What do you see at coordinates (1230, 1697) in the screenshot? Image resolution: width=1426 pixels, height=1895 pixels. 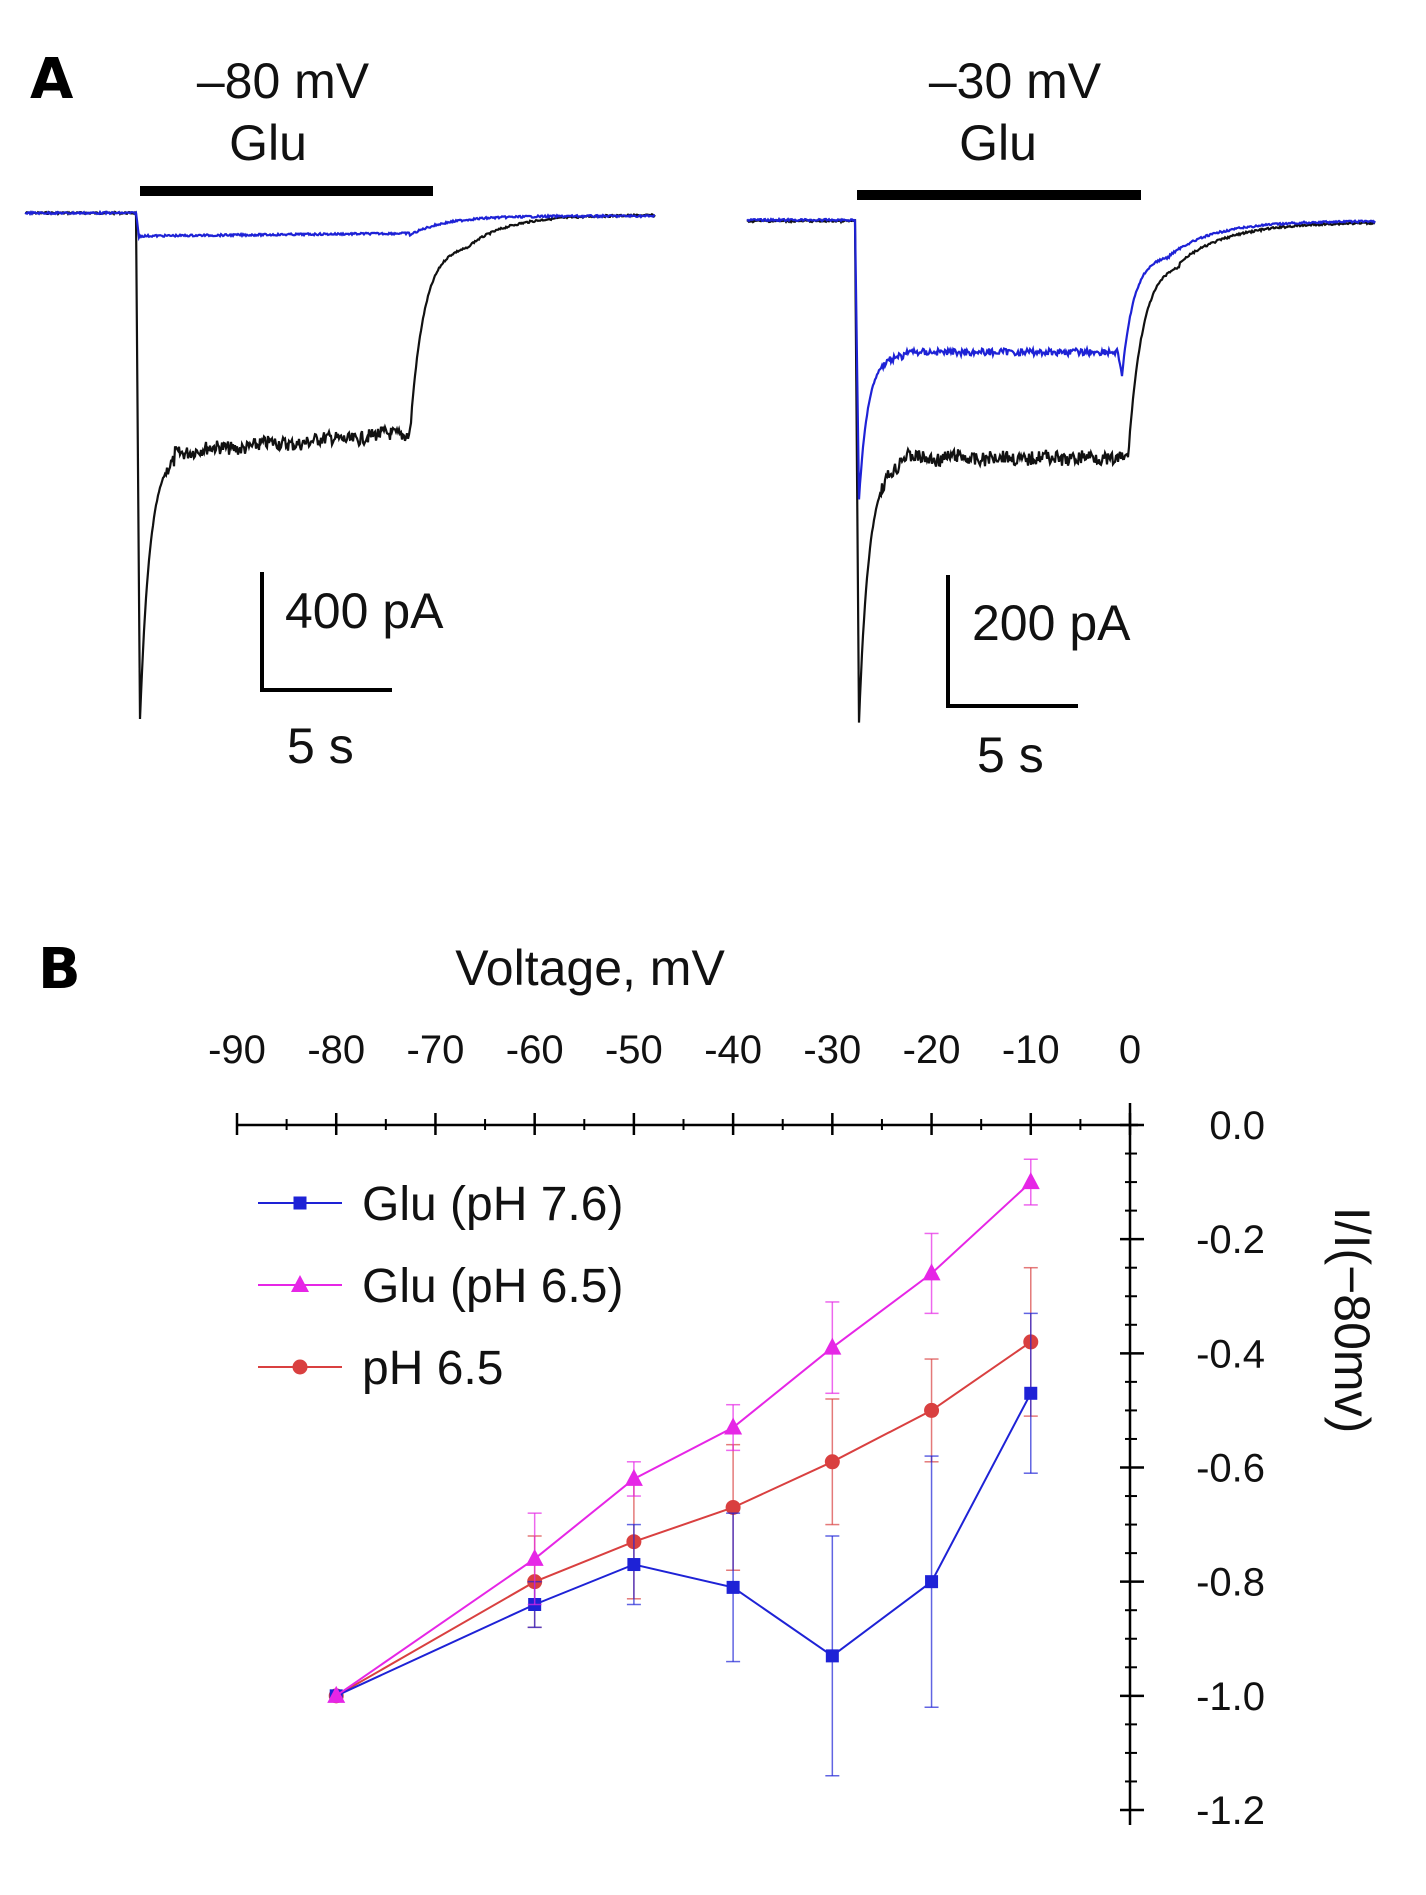 I see `y-tick-label: -1.0` at bounding box center [1230, 1697].